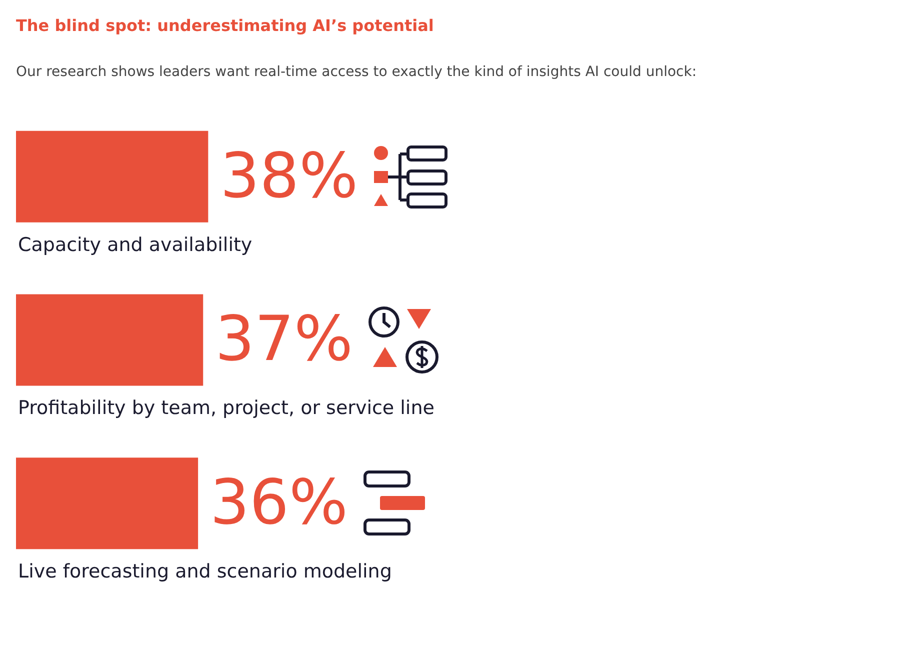 The width and height of the screenshot is (900, 650). I want to click on data-label: 38%, so click(289, 175).